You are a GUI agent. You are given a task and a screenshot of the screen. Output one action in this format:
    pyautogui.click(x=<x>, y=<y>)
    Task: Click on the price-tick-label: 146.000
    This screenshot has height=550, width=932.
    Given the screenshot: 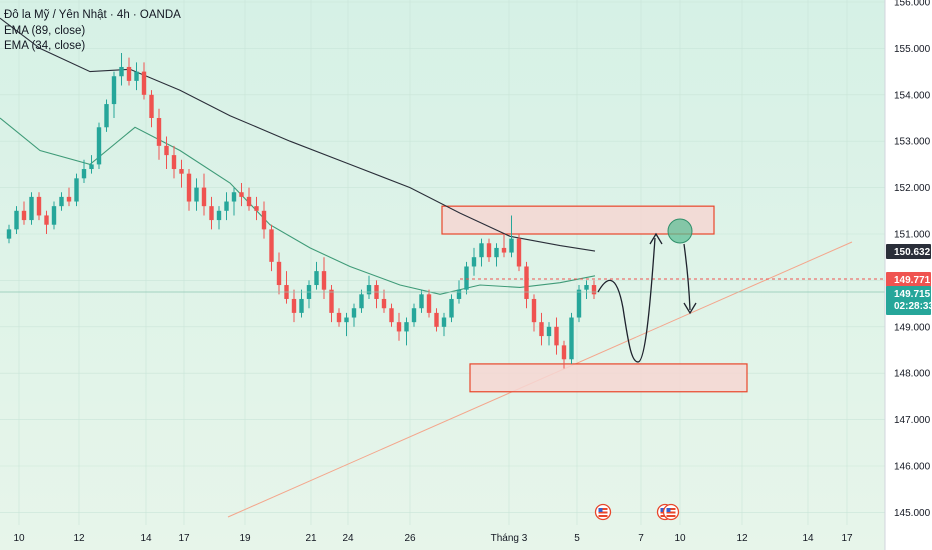 What is the action you would take?
    pyautogui.click(x=912, y=467)
    